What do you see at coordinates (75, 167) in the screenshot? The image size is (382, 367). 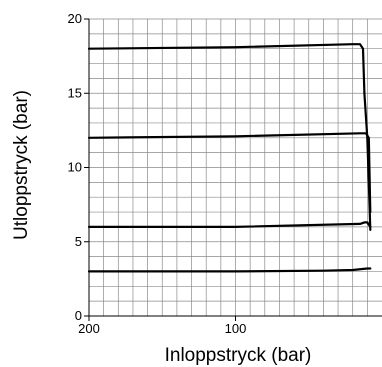 I see `y-tick-label: 10` at bounding box center [75, 167].